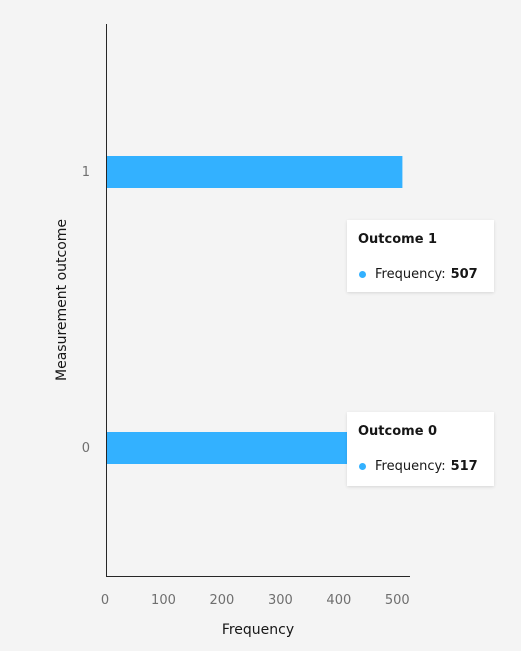  I want to click on tooltip-title: Outcome 1, so click(398, 239).